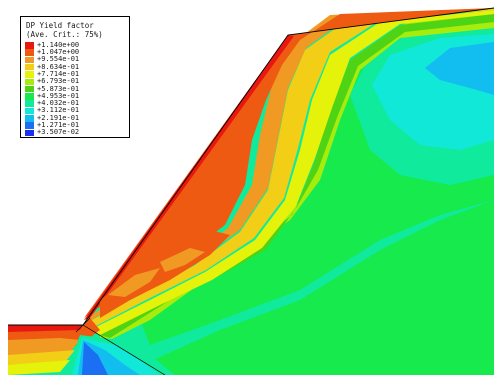 This screenshot has height=375, width=494. I want to click on legend-entry: +3.507e-02, so click(52, 132).